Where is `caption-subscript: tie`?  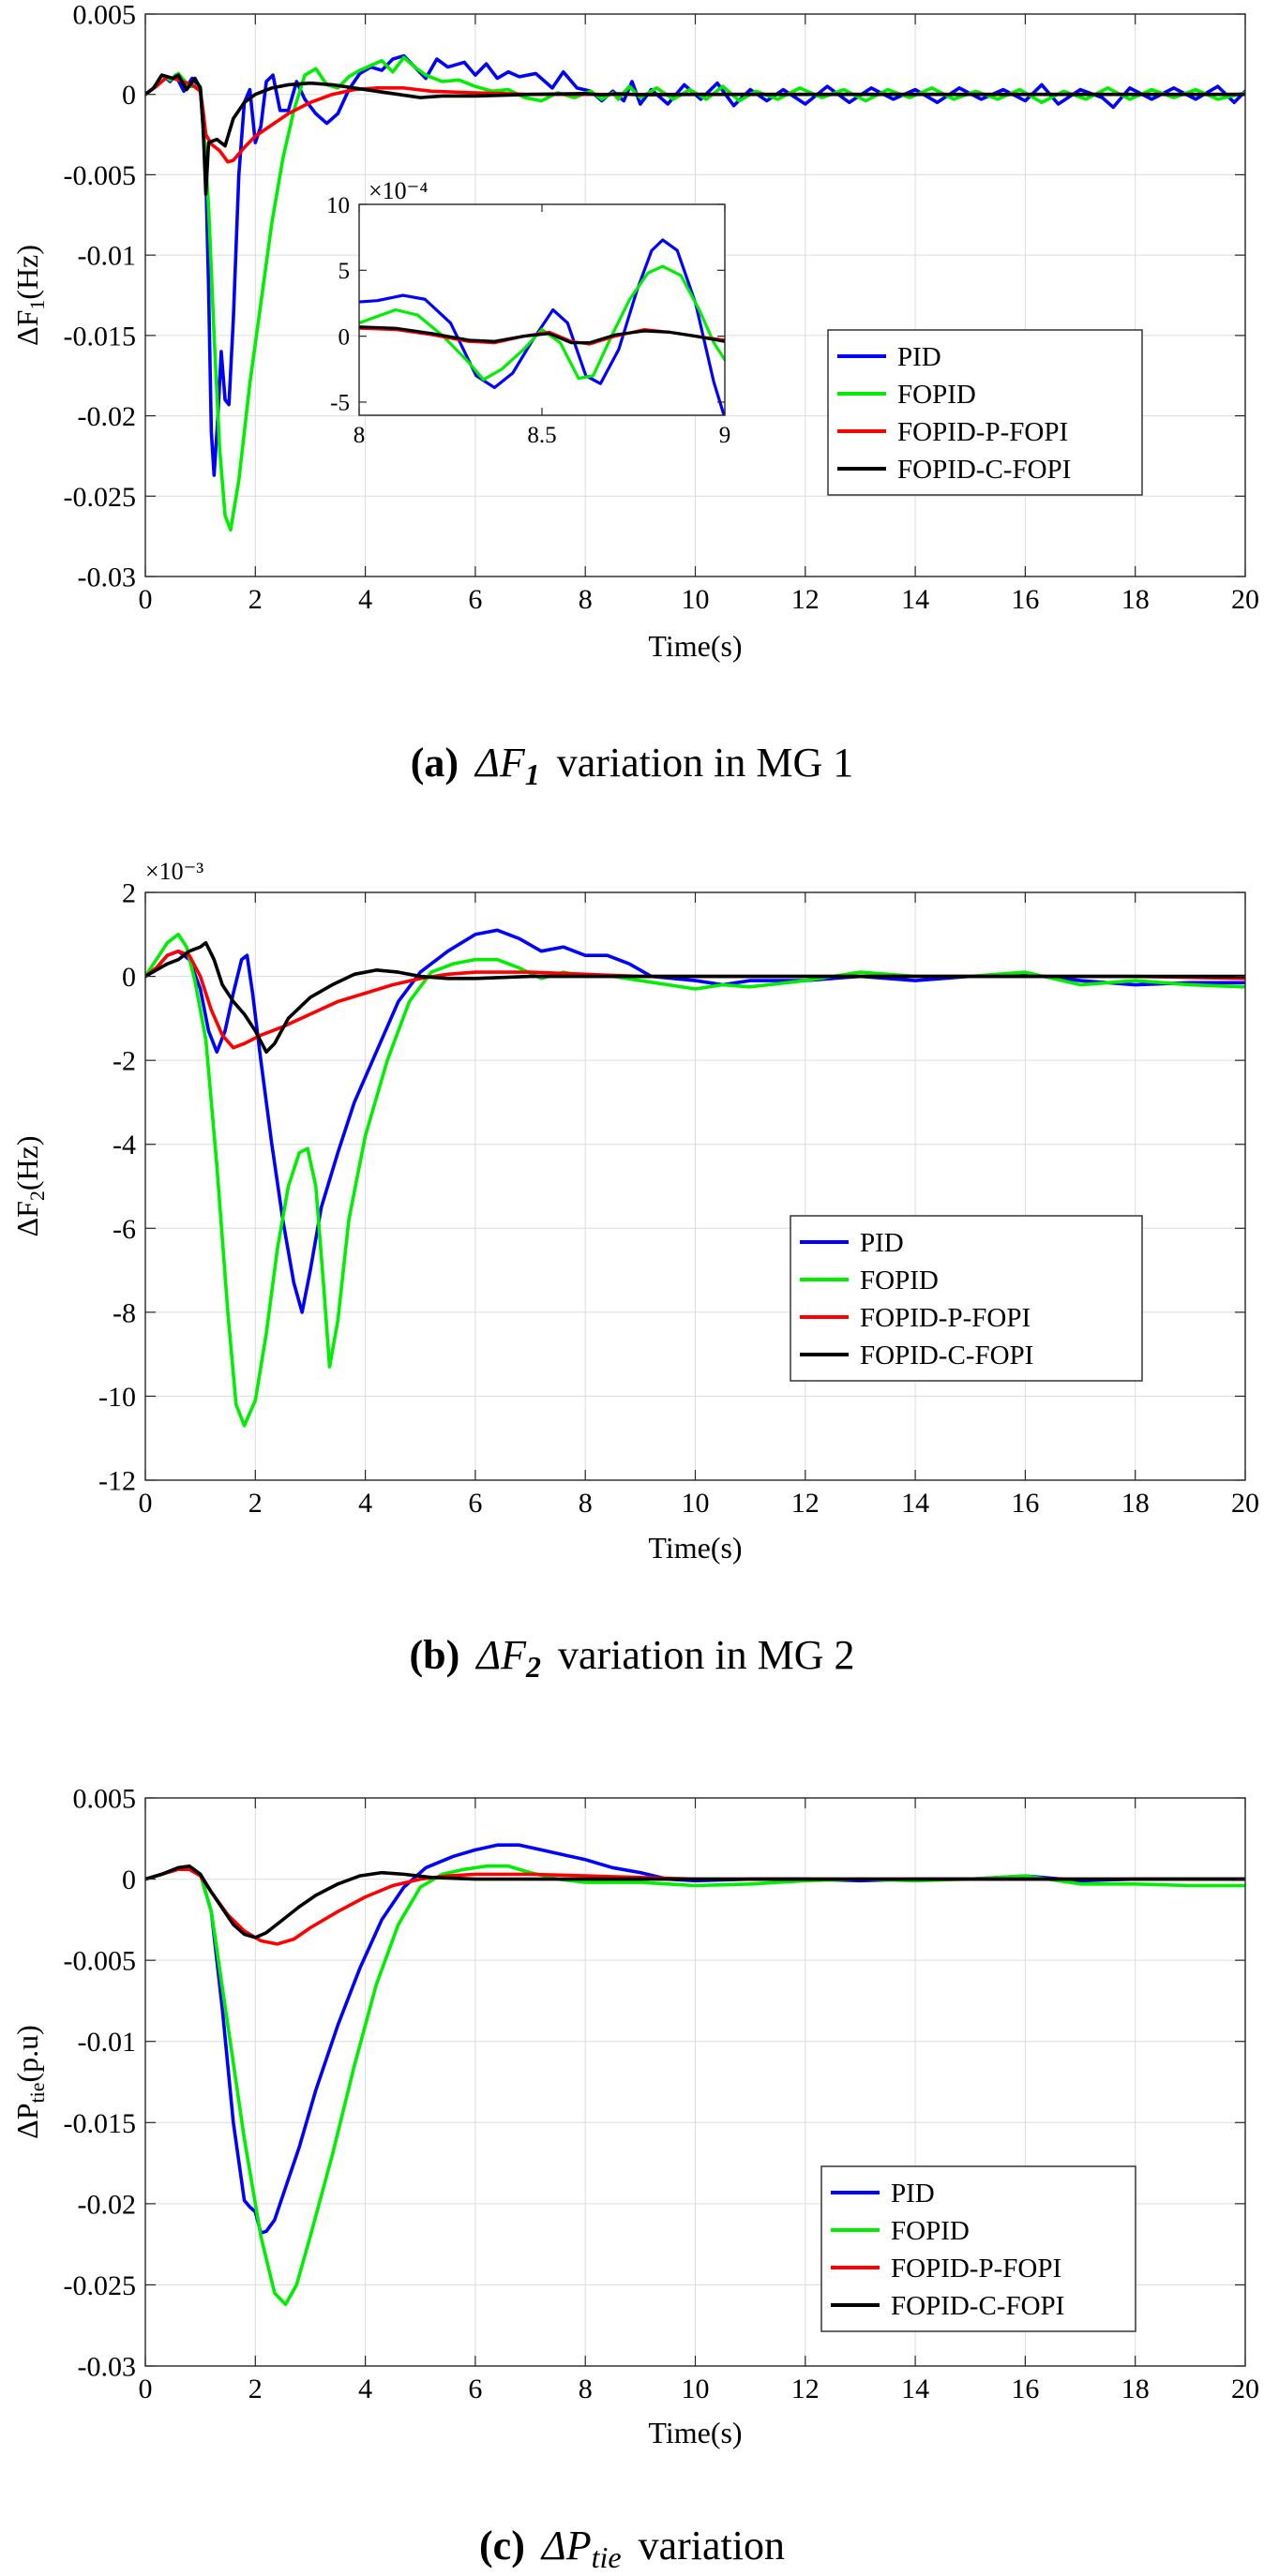 caption-subscript: tie is located at coordinates (607, 2557).